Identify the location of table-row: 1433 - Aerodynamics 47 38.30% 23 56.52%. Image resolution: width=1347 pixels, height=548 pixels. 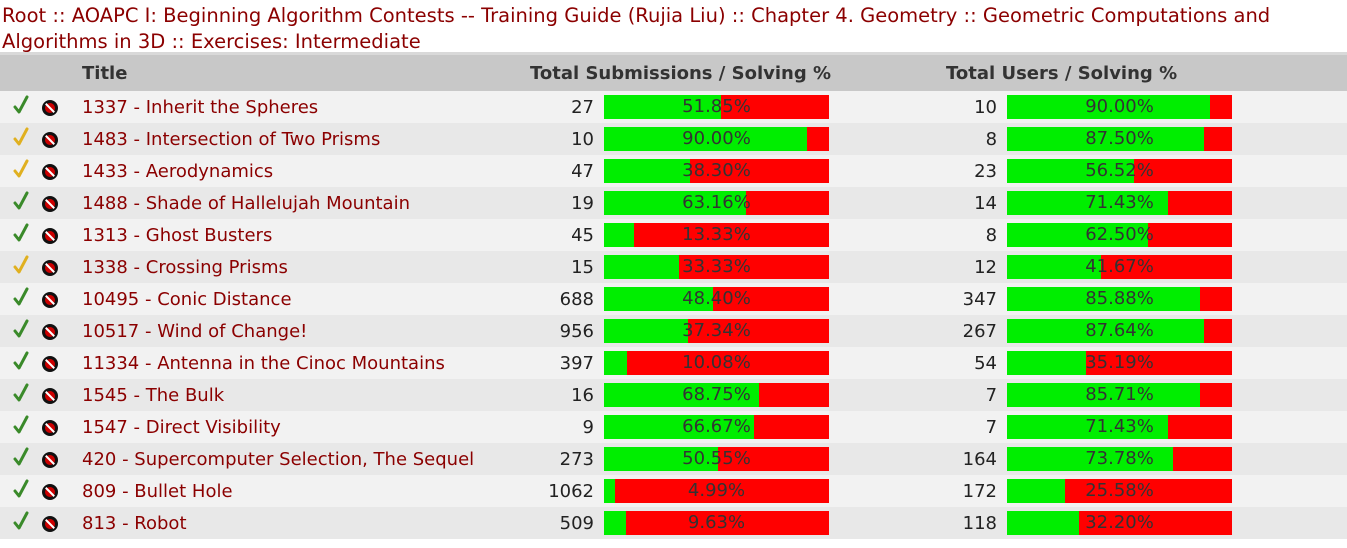
(673, 171).